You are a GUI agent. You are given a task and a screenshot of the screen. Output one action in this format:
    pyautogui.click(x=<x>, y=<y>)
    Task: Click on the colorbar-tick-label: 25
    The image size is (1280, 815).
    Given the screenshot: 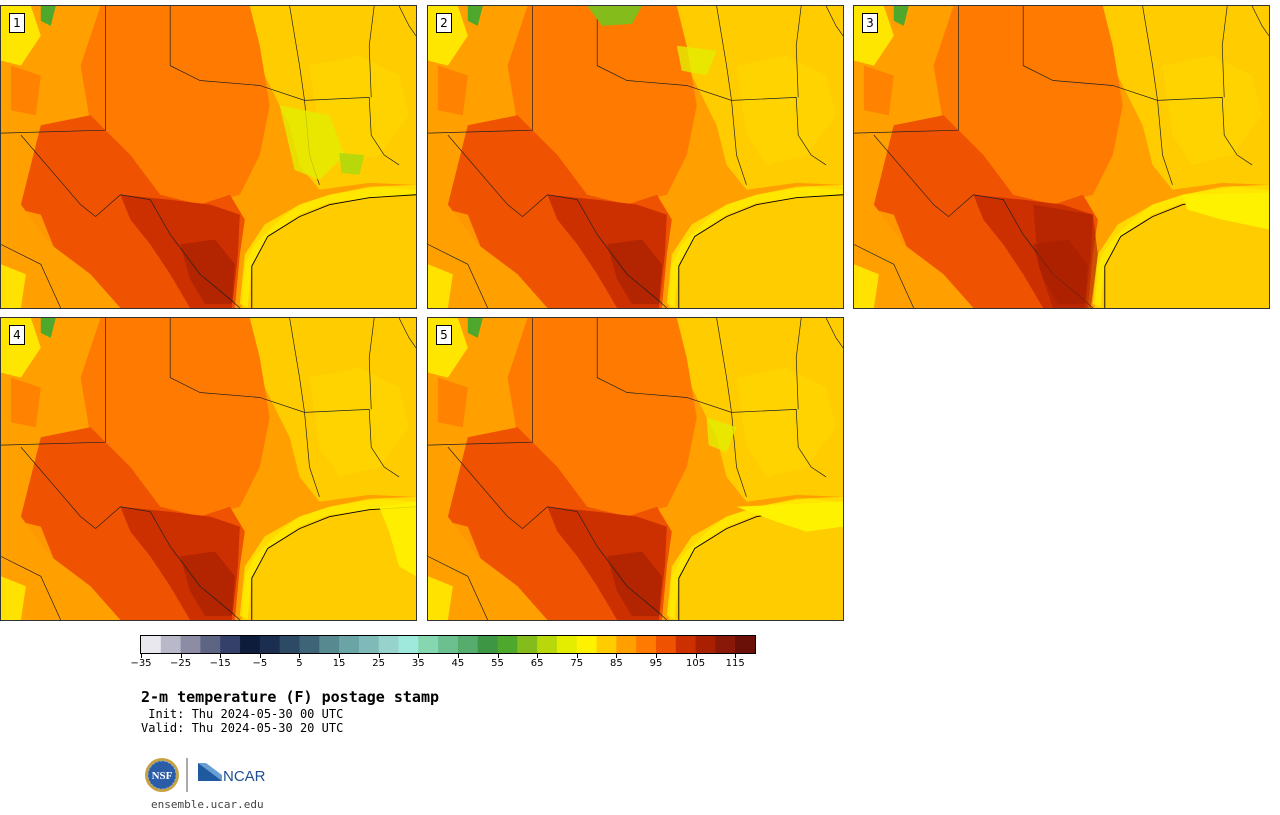 What is the action you would take?
    pyautogui.click(x=379, y=663)
    